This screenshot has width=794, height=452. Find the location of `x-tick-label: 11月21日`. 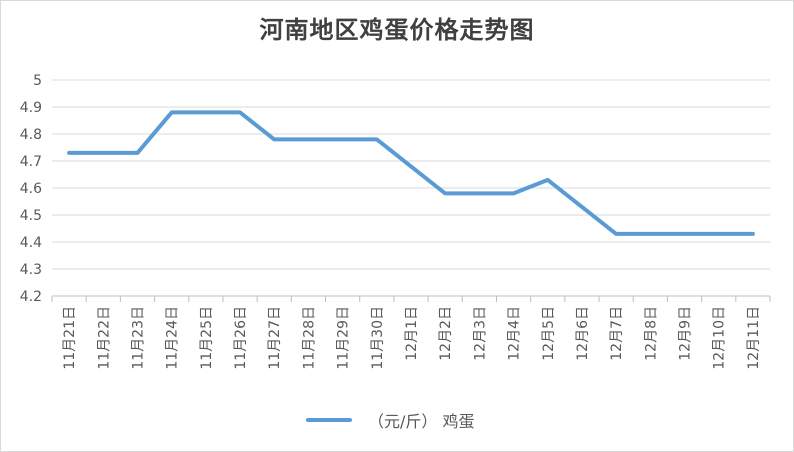

x-tick-label: 11月21日 is located at coordinates (70, 338).